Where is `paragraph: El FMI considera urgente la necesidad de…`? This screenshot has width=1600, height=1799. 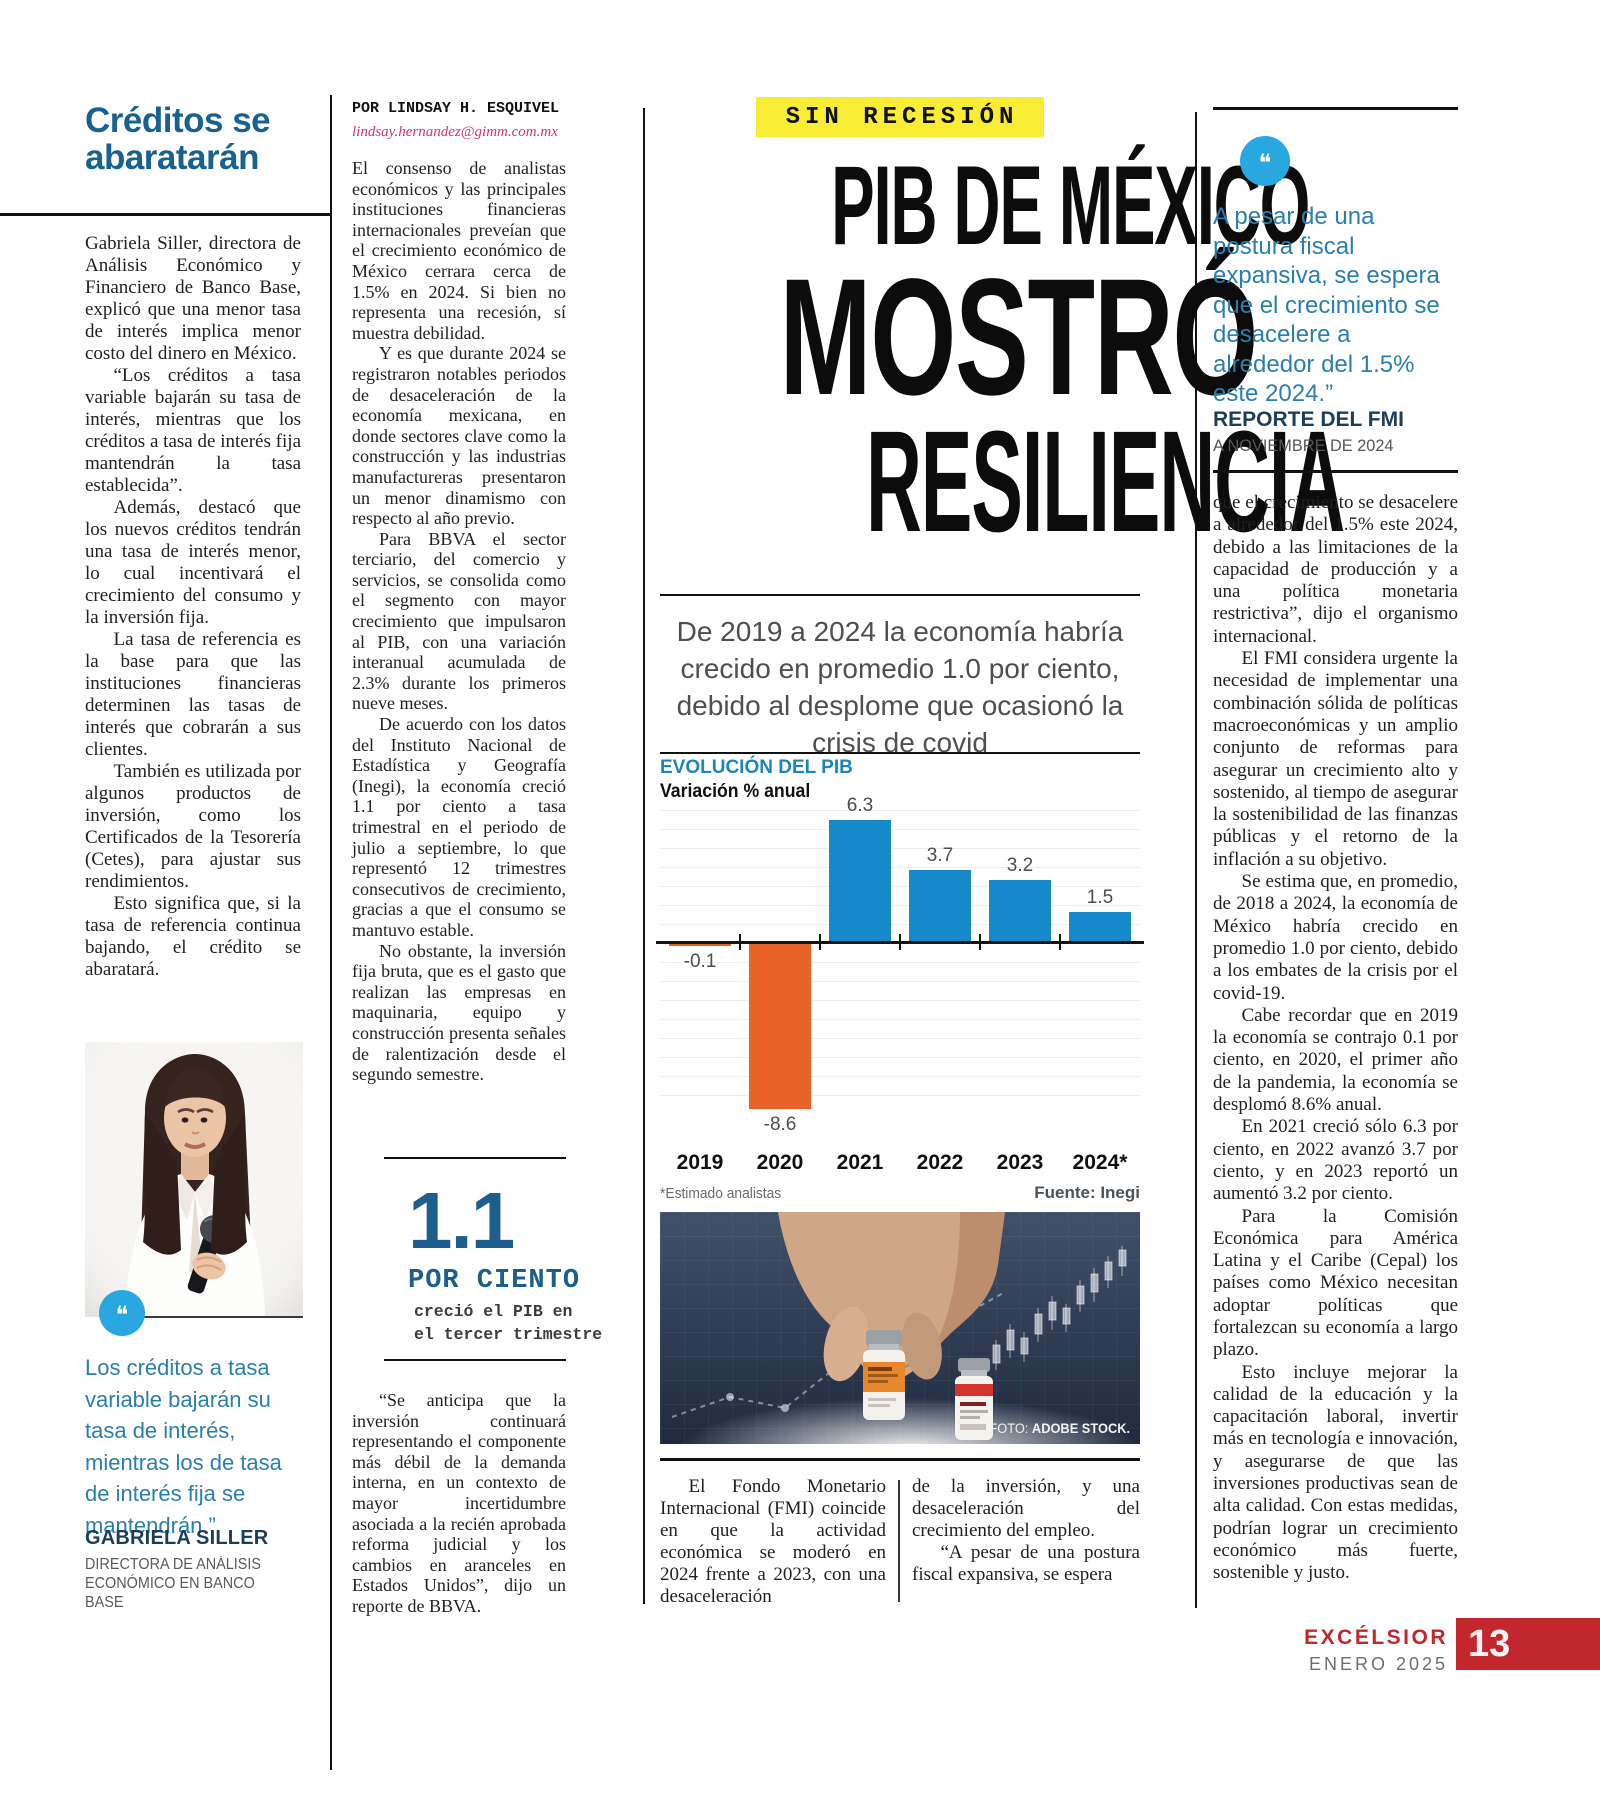
paragraph: El FMI considera urgente la necesidad de… is located at coordinates (1335, 759).